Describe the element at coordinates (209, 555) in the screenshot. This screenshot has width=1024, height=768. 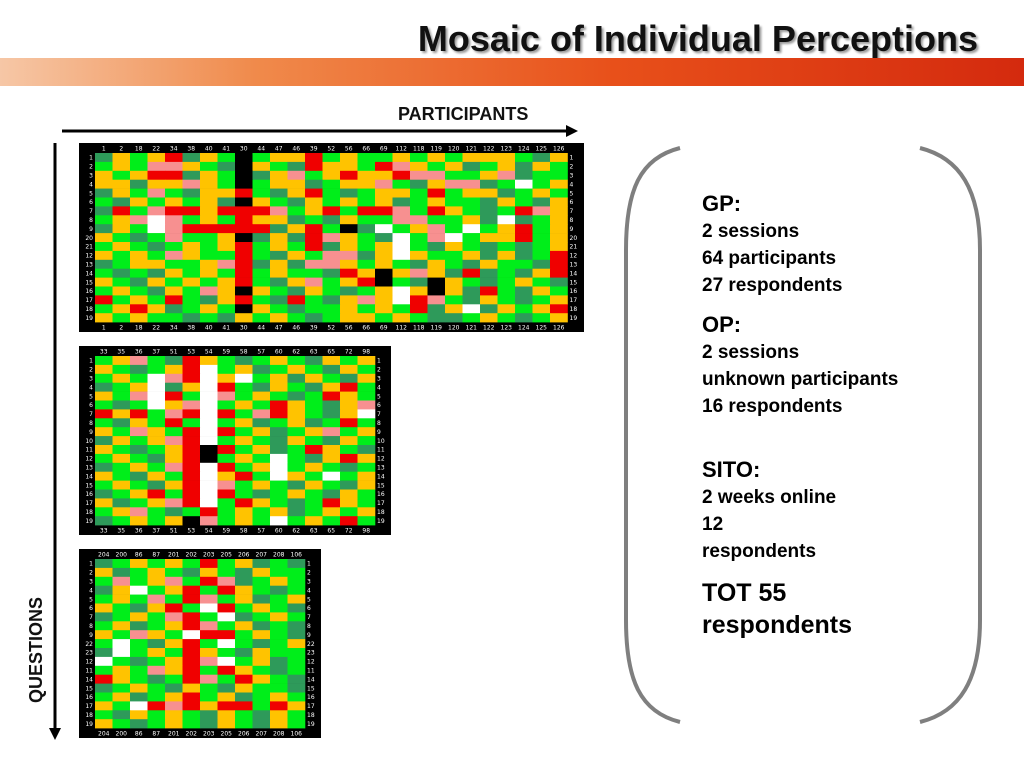
I see `column-label-top: 203` at that location.